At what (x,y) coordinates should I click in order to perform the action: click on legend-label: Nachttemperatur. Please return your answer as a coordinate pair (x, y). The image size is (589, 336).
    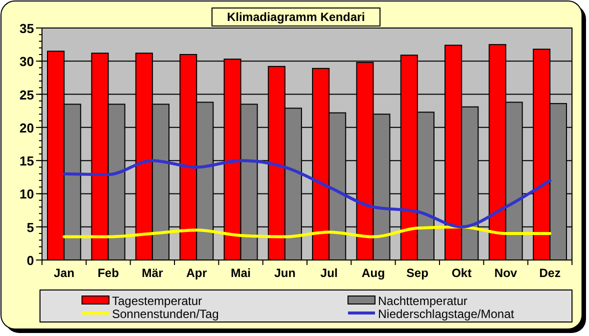
    Looking at the image, I should click on (423, 301).